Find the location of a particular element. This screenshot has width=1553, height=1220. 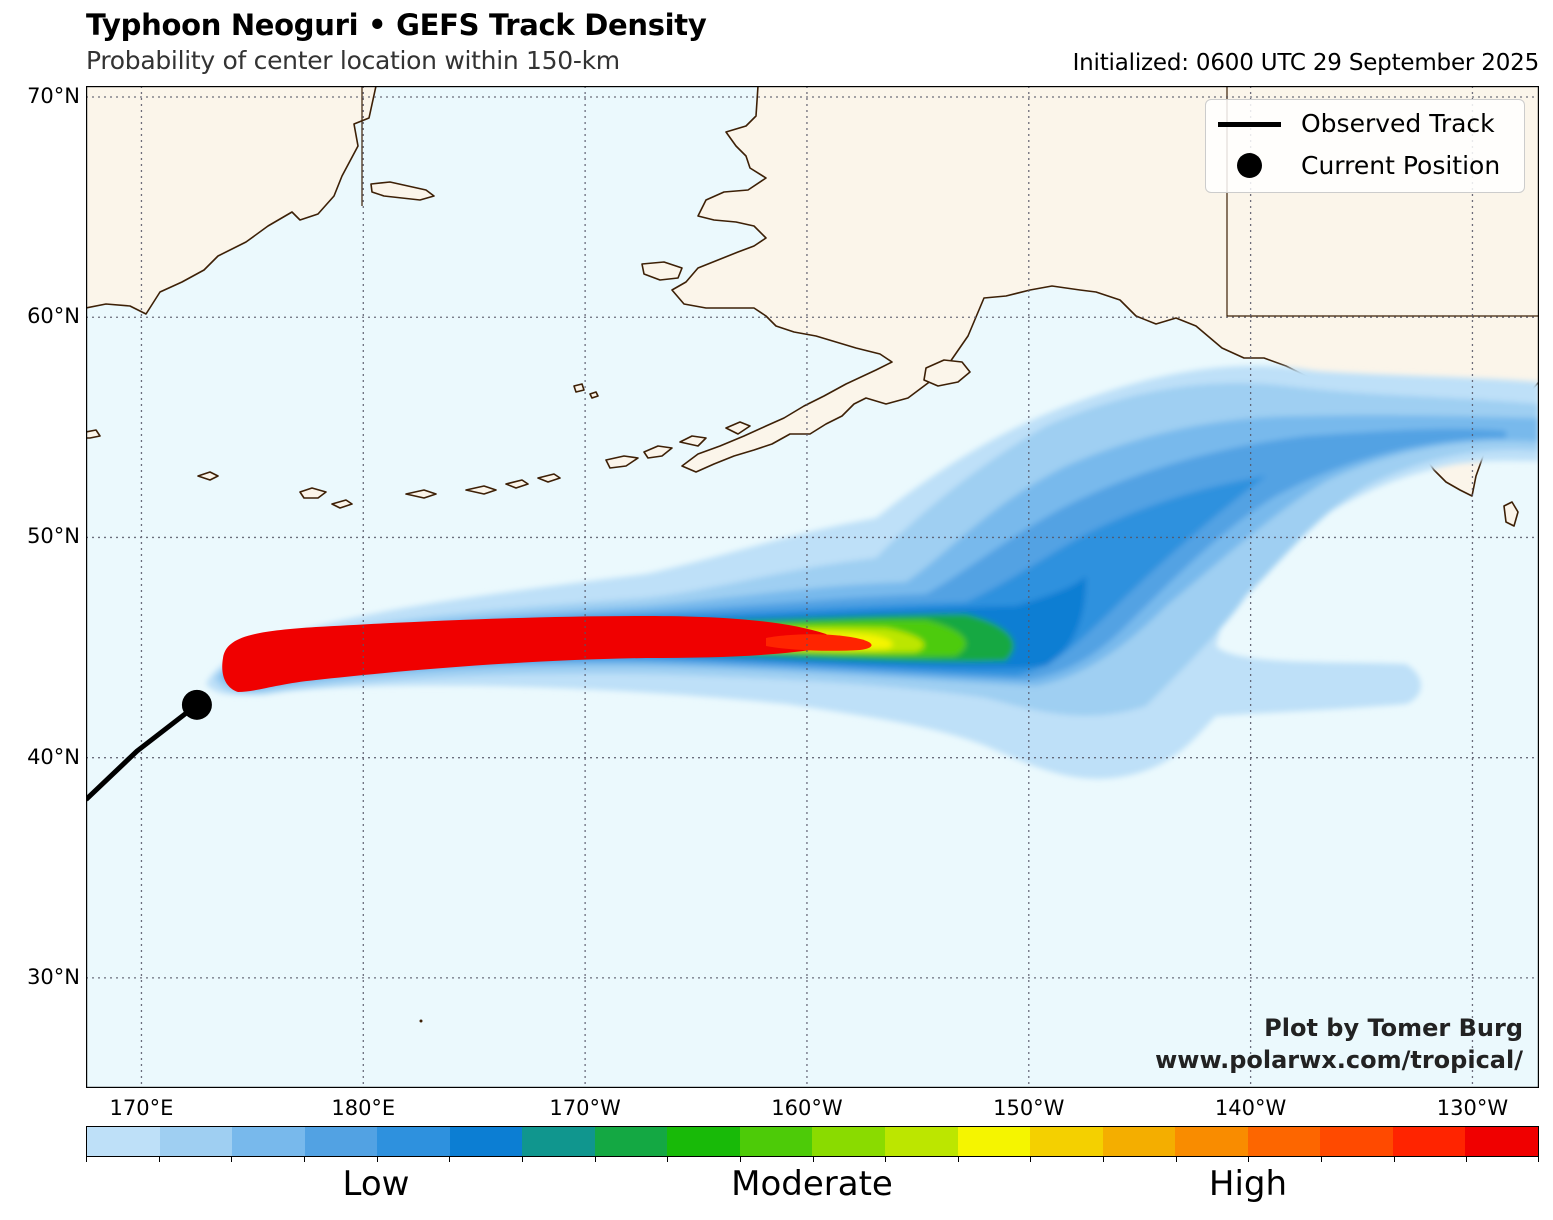

longitude-label: 170°E is located at coordinates (141, 1108).